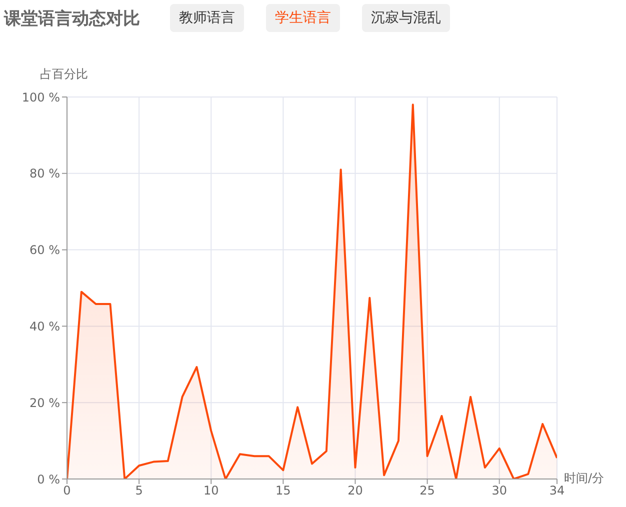 This screenshot has width=626, height=507. I want to click on x-tick-label: 15, so click(283, 491).